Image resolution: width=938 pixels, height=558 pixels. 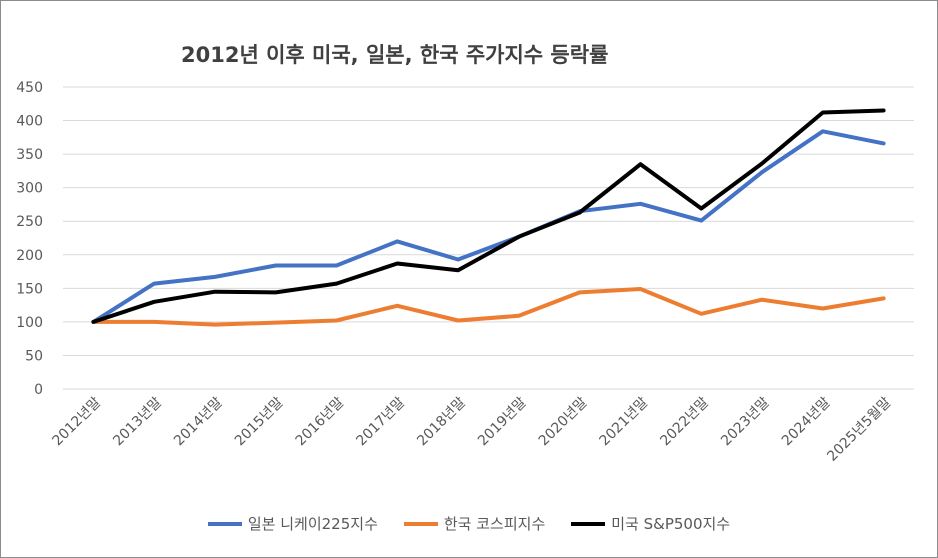 What do you see at coordinates (502, 421) in the screenshot?
I see `x-tick-label: 2019년말` at bounding box center [502, 421].